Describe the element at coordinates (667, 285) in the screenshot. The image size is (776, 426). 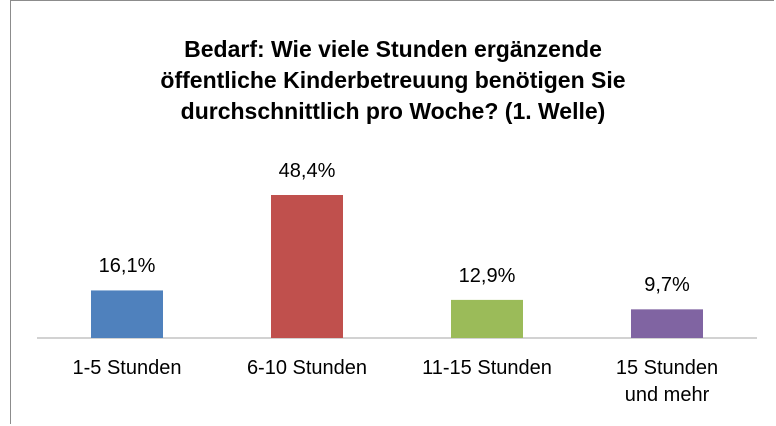
I see `data-label: 9,7%` at that location.